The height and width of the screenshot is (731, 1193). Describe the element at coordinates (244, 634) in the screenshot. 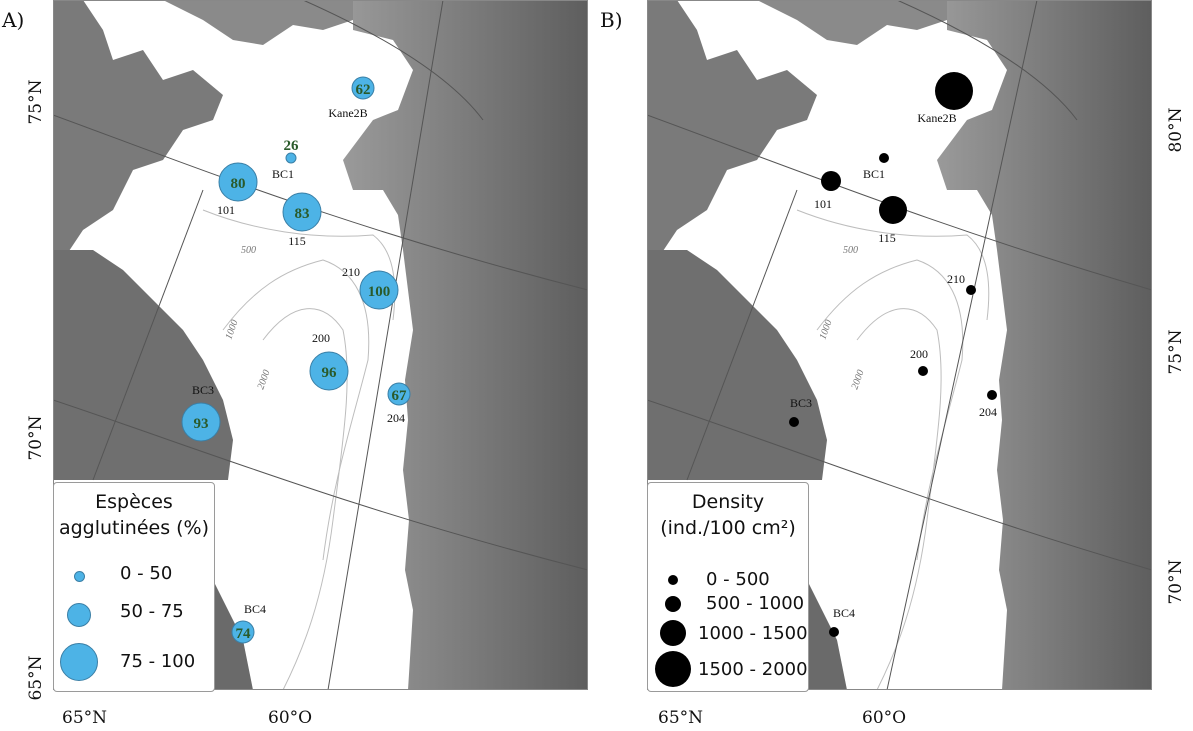

I see `site-value: 74` at that location.